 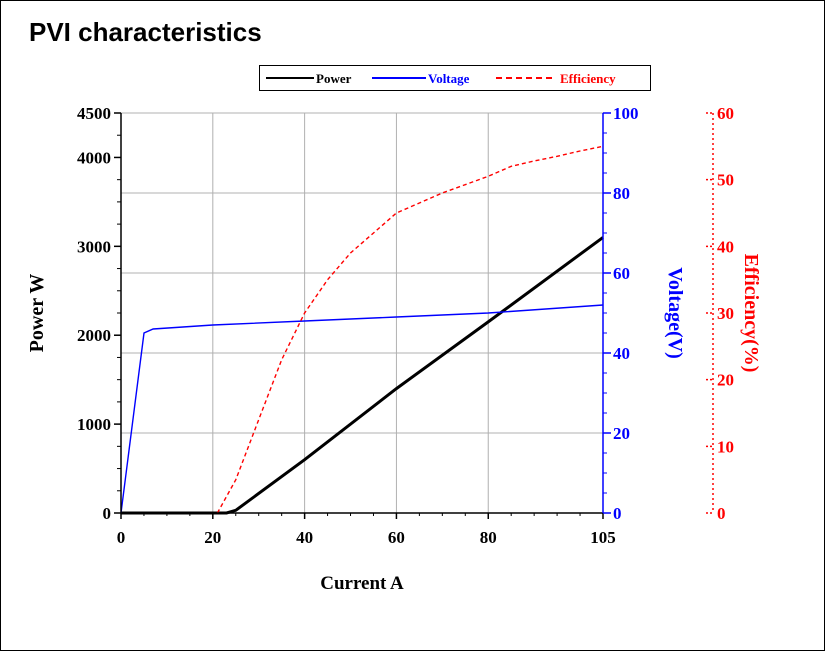 What do you see at coordinates (94, 157) in the screenshot?
I see `power-tick-label-4000: 4000` at bounding box center [94, 157].